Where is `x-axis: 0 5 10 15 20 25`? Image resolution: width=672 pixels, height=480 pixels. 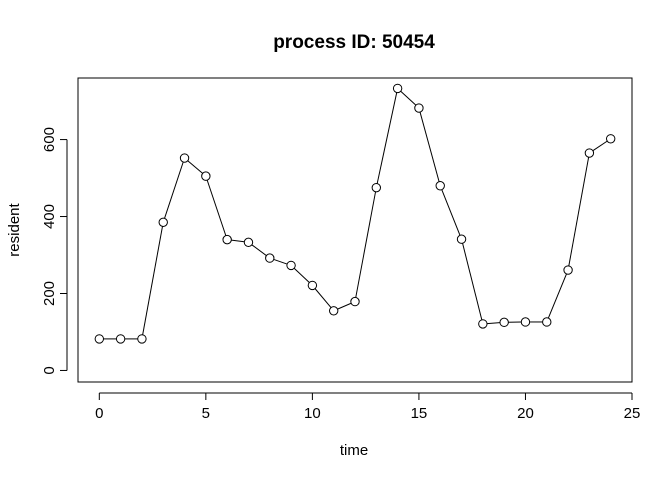 x-axis: 0 5 10 15 20 25 is located at coordinates (368, 407).